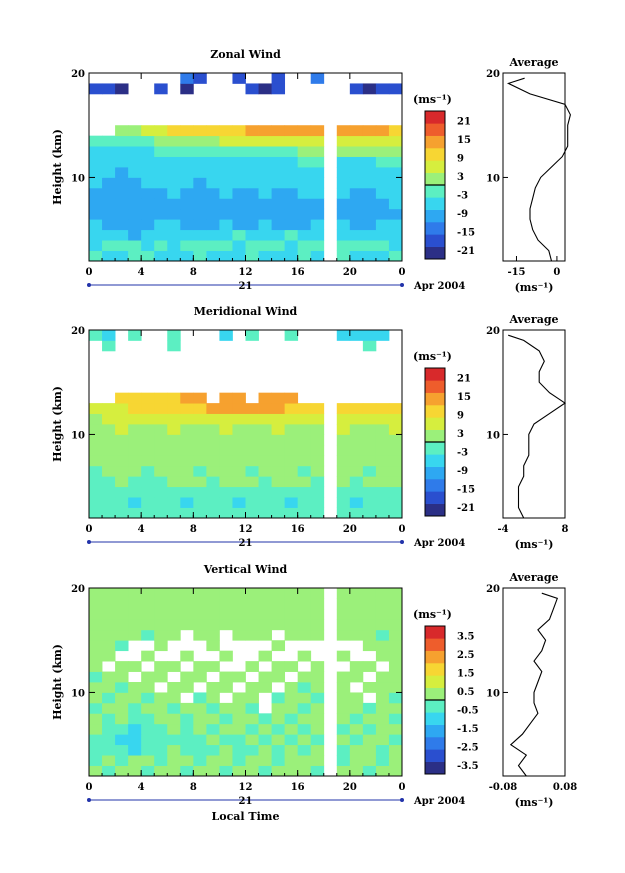  What do you see at coordinates (402, 800) in the screenshot?
I see `day-axis-end` at bounding box center [402, 800].